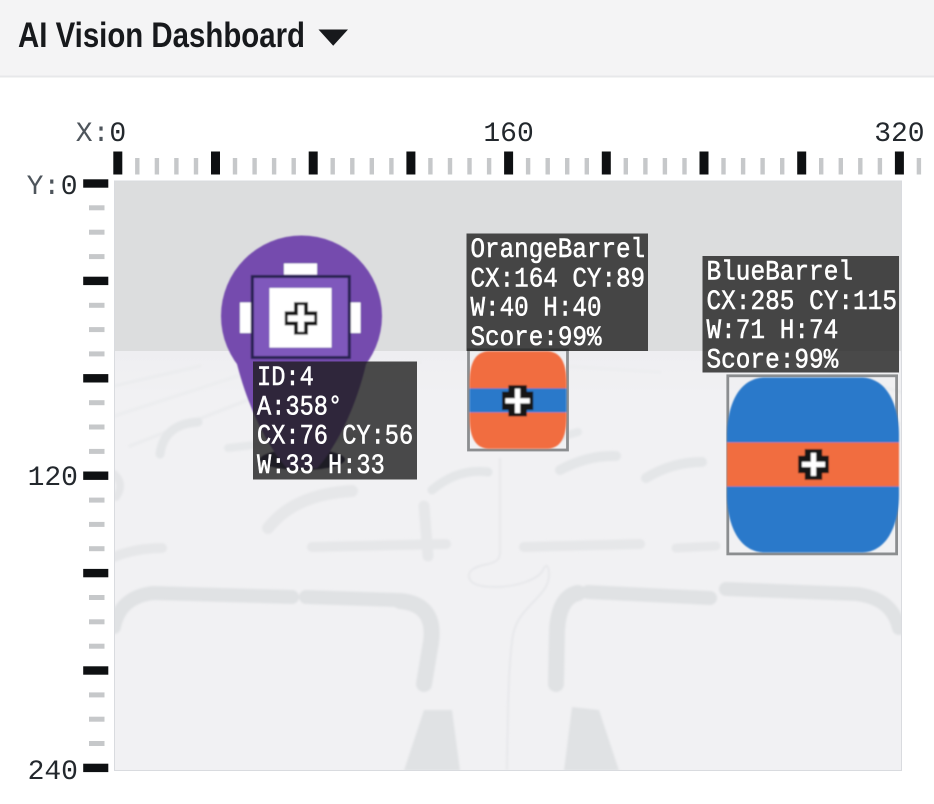  What do you see at coordinates (508, 134) in the screenshot?
I see `svg-text: 160` at bounding box center [508, 134].